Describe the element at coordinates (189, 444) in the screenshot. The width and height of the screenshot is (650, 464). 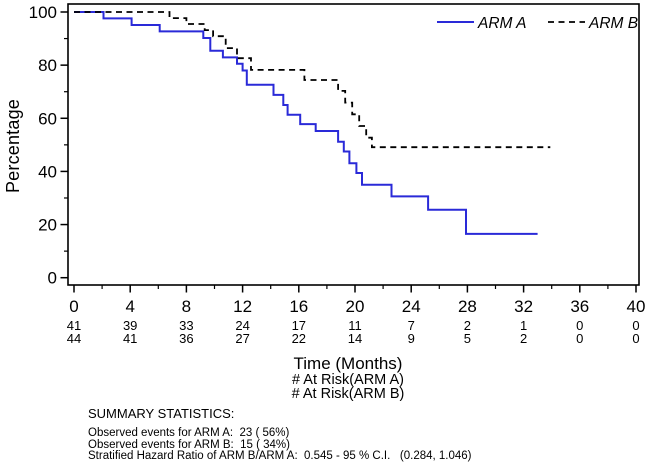
I see `summary-line-events-arm-b: Observed events for ARM B: 15 ( 34%)` at that location.